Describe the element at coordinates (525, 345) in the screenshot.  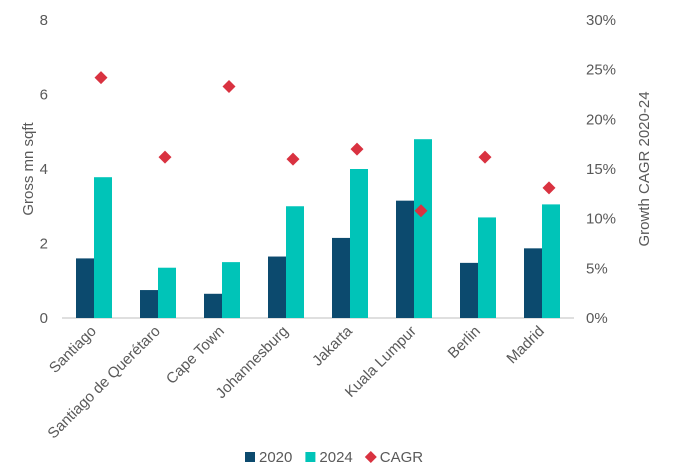
I see `x-tick-label: Madrid` at that location.